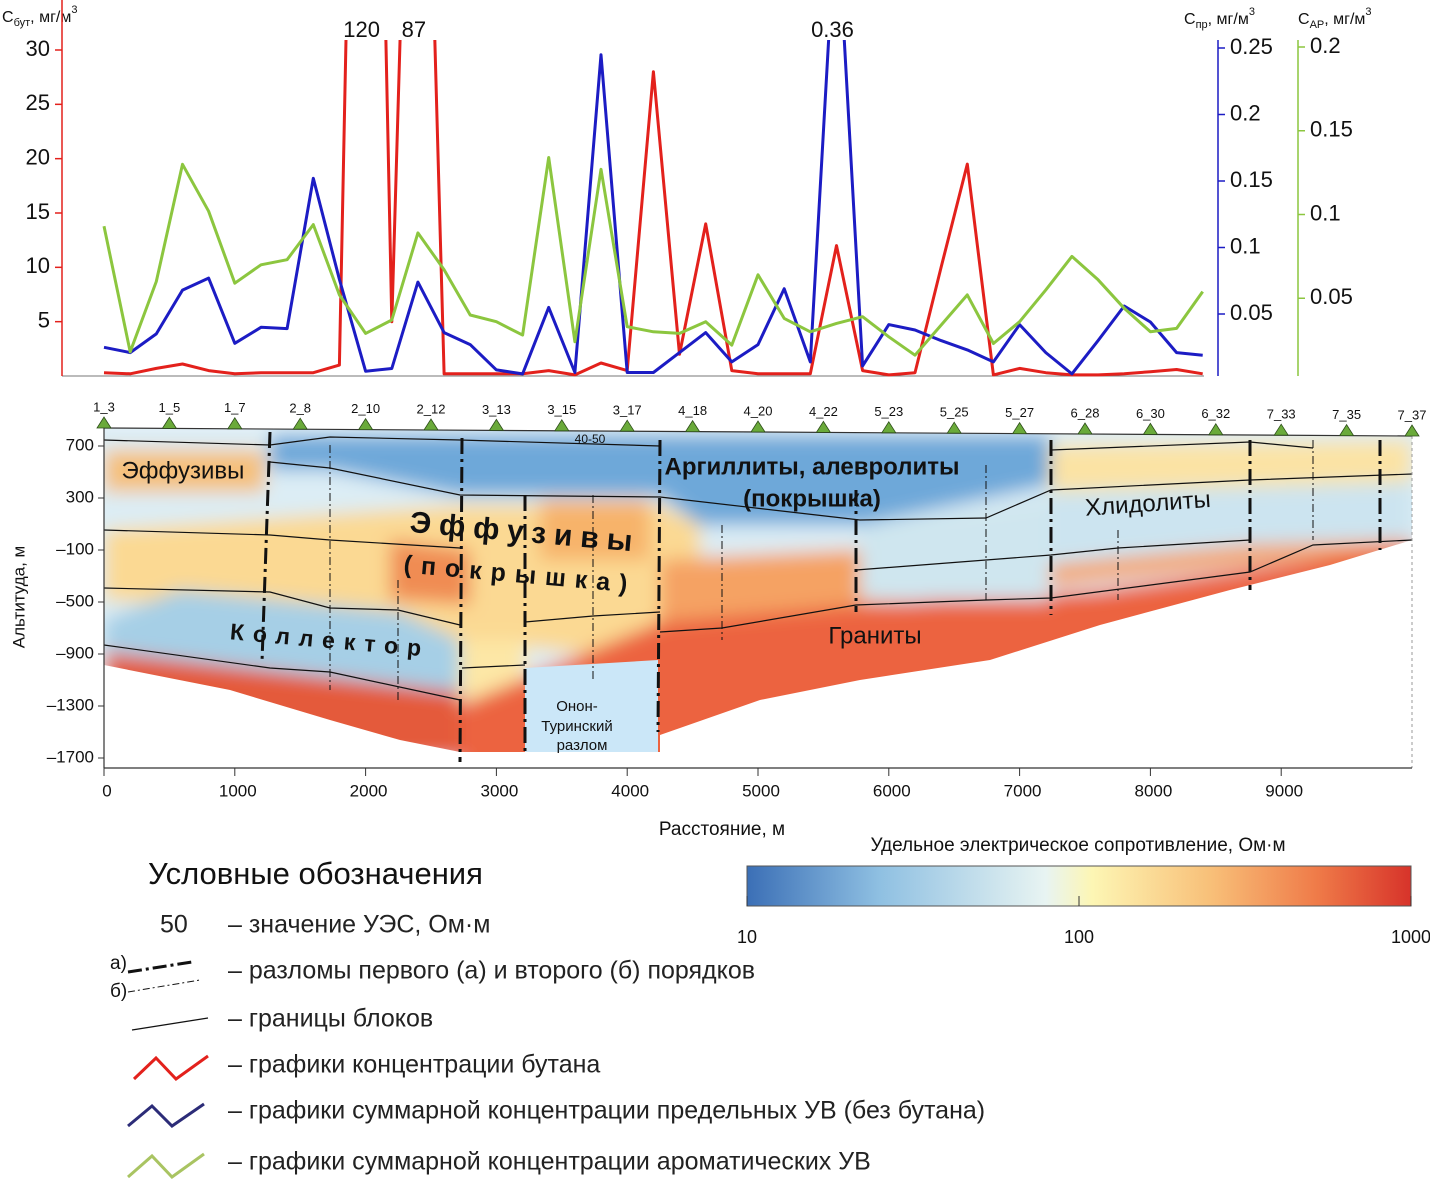  What do you see at coordinates (1410, 937) in the screenshot?
I see `colorbar-tick-label: 1000` at bounding box center [1410, 937].